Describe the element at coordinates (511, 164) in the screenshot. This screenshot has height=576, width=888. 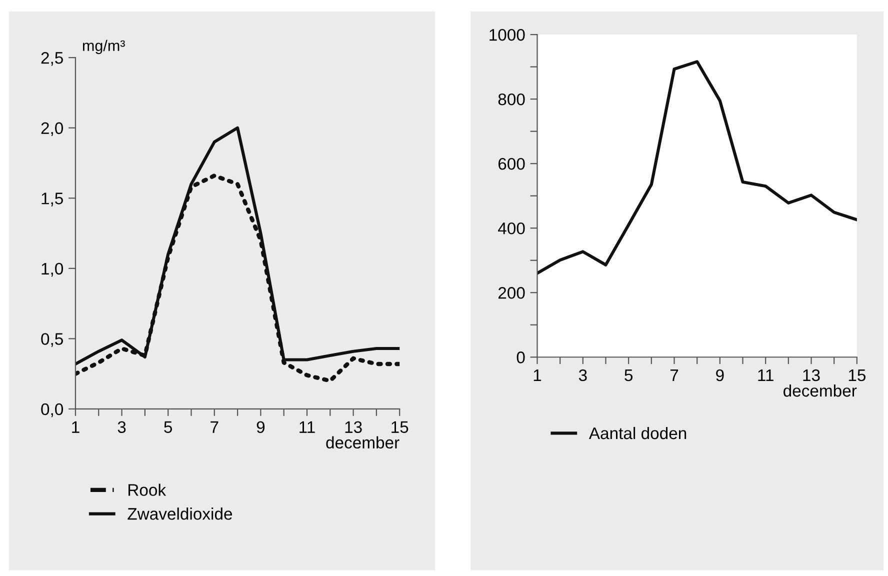
I see `y-tick-label: 600` at that location.